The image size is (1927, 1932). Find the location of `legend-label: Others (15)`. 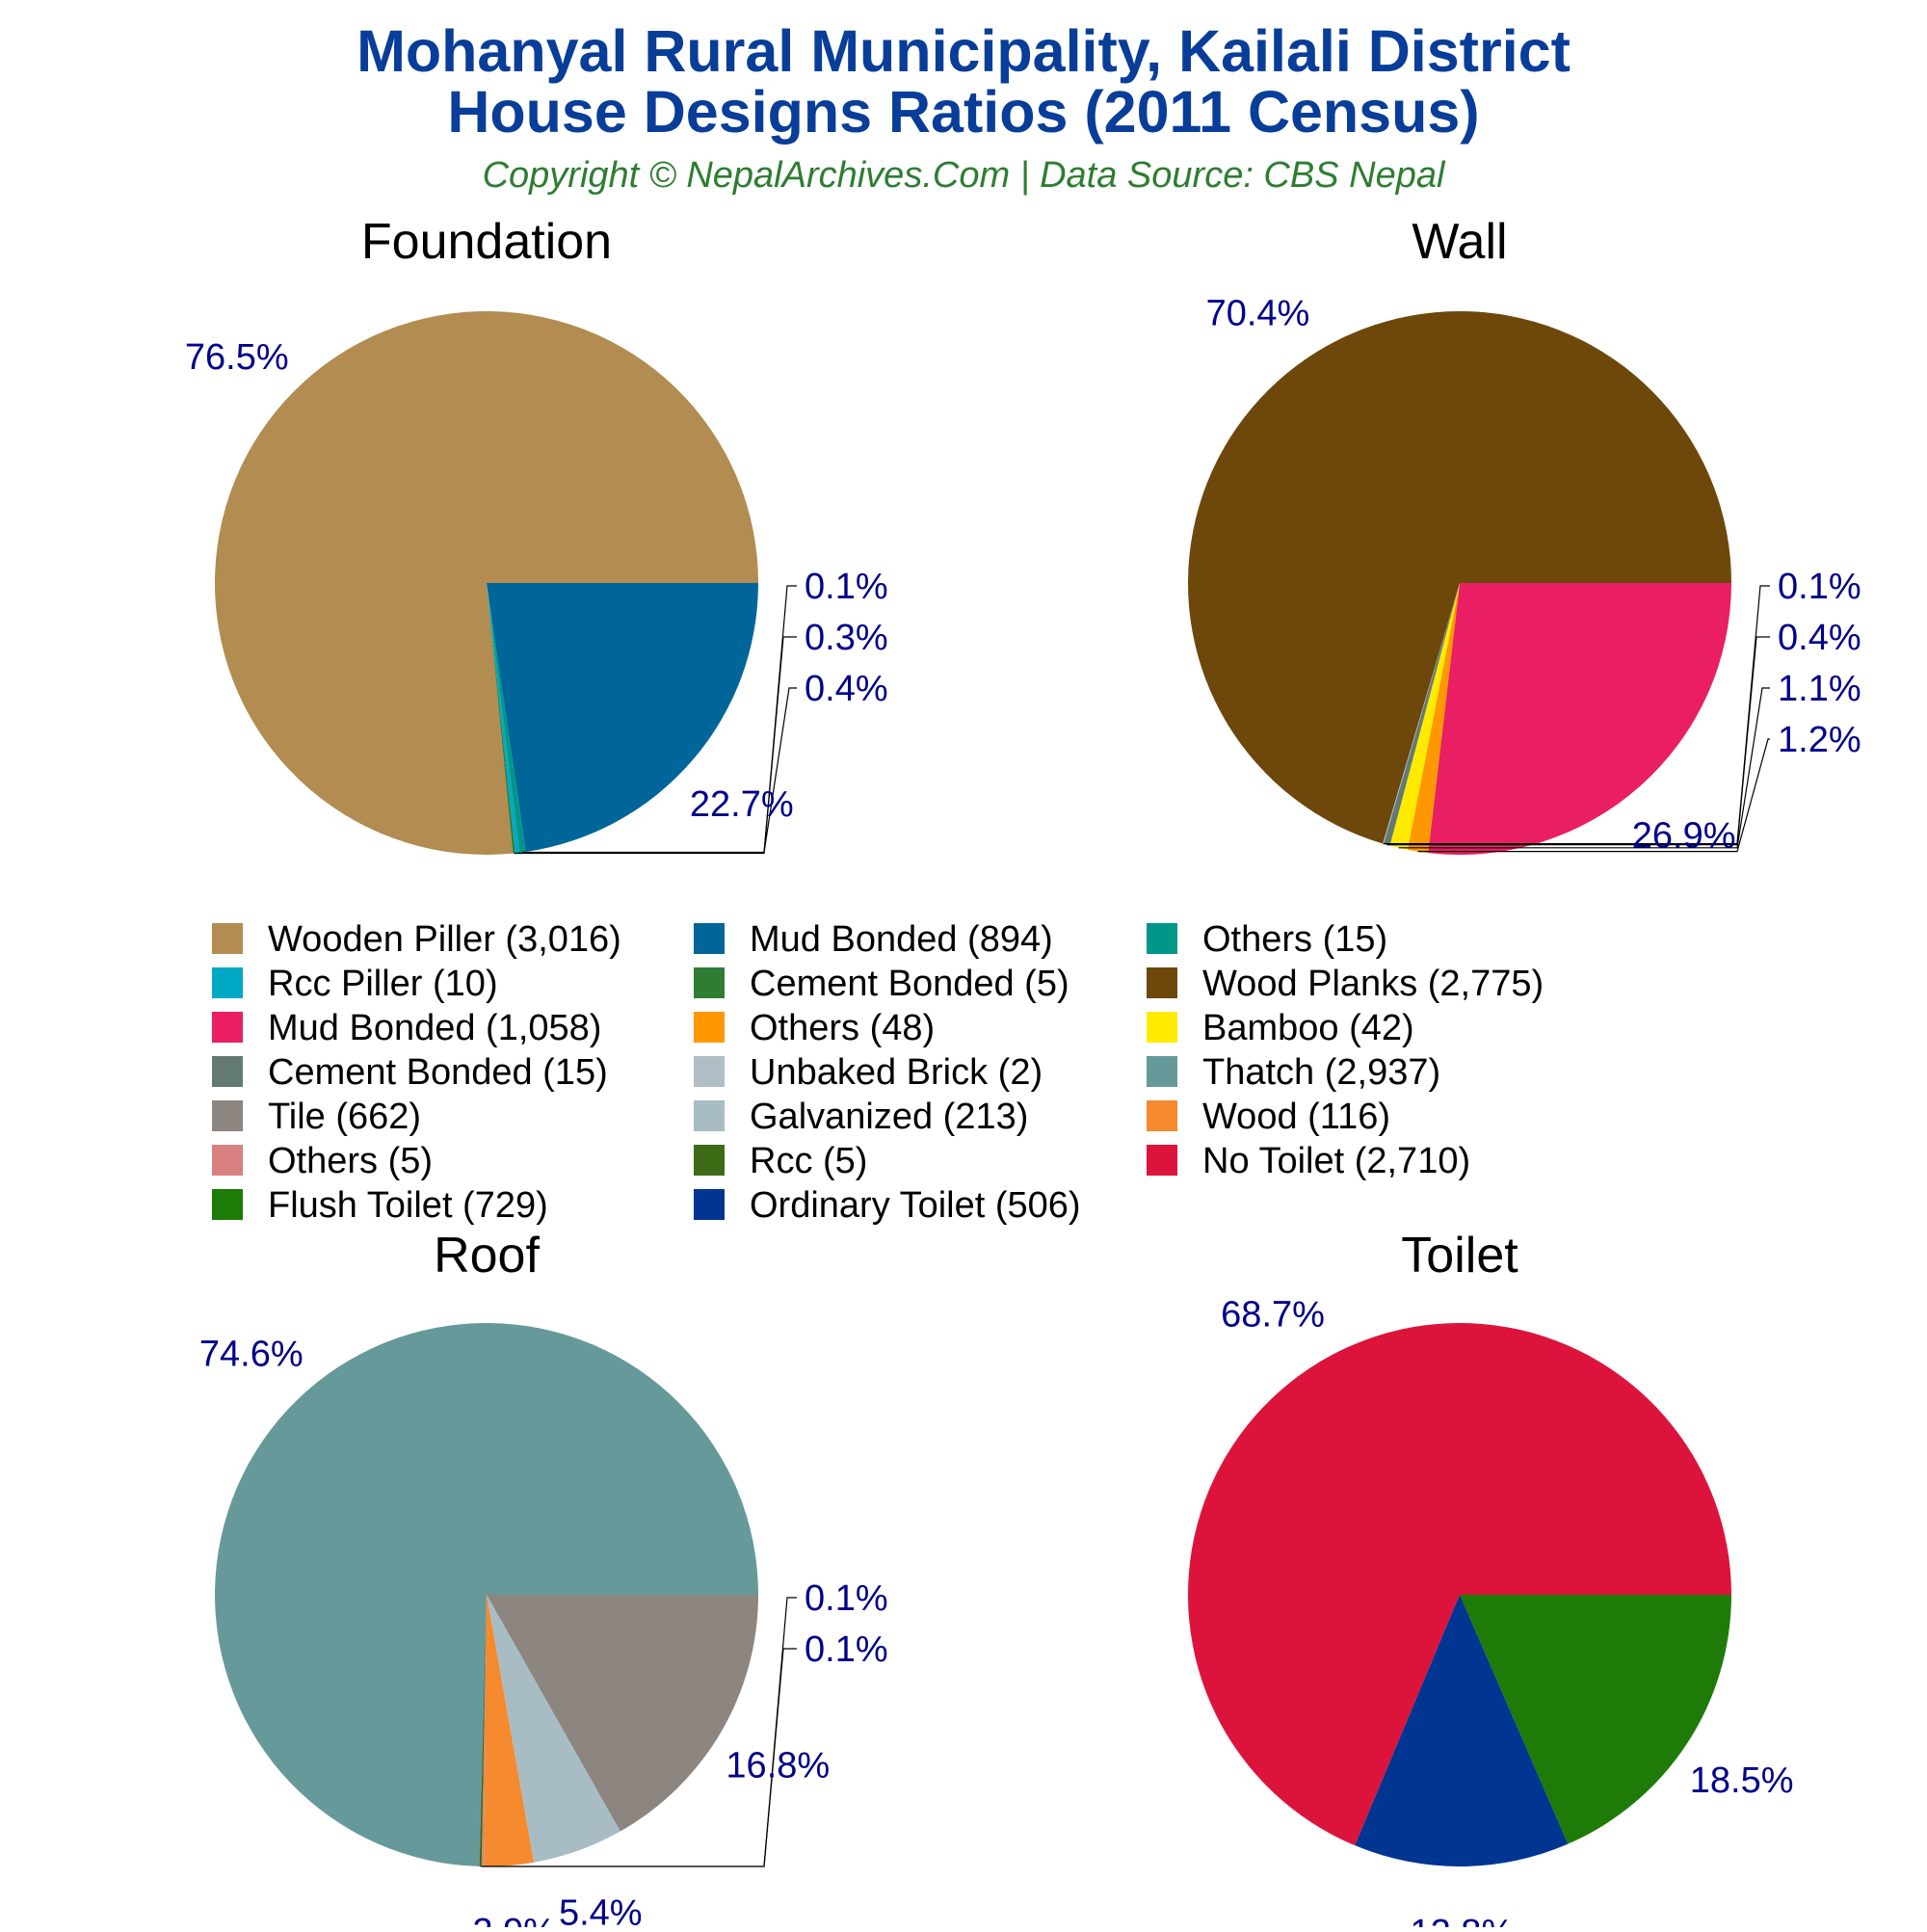

legend-label: Others (15) is located at coordinates (1294, 939).